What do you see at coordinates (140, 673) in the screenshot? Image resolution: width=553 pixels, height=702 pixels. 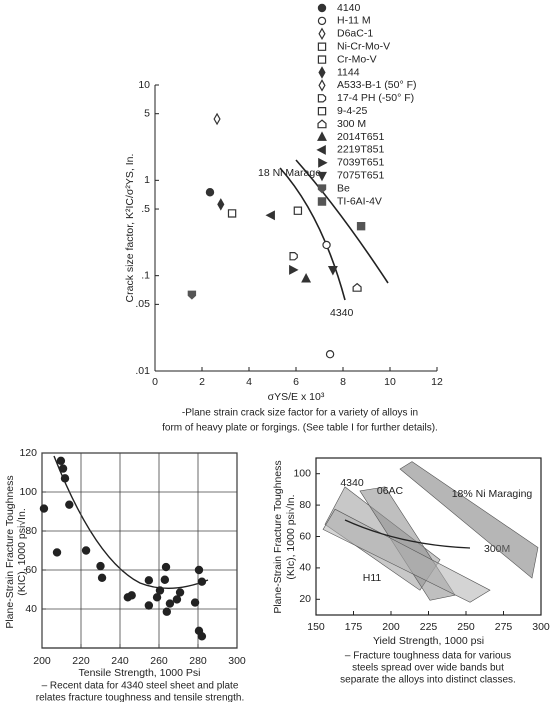 I see `x-axis-label: Tensile Strength, 1000 Psi` at bounding box center [140, 673].